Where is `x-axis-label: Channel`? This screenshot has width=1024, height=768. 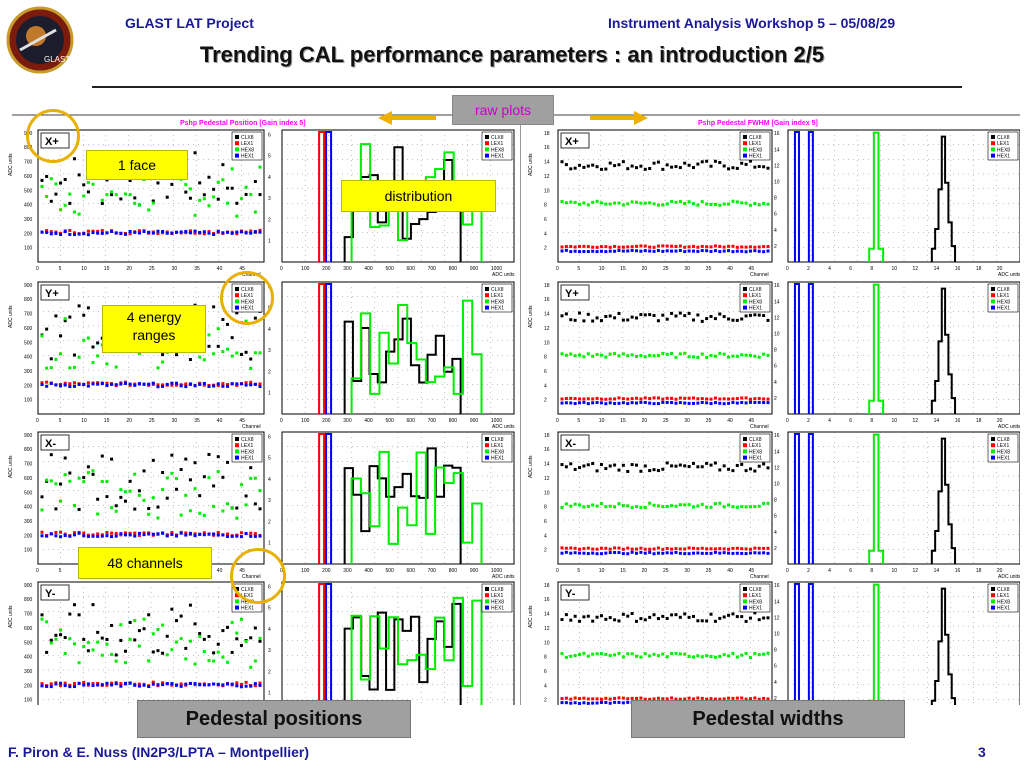 x-axis-label: Channel is located at coordinates (759, 275).